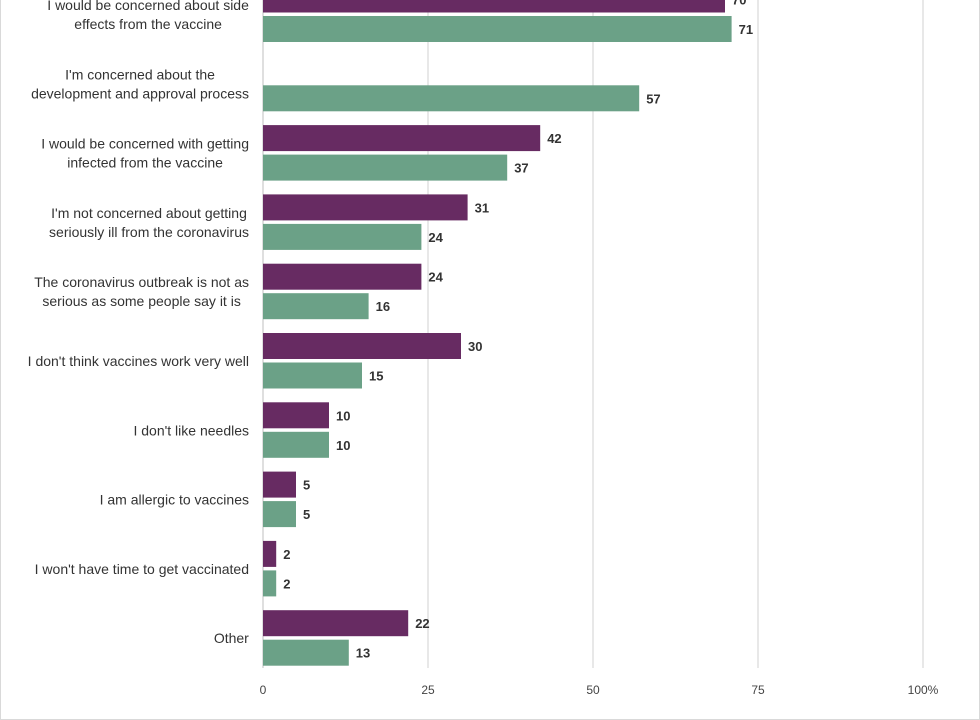  I want to click on x-tick-label: 50, so click(593, 690).